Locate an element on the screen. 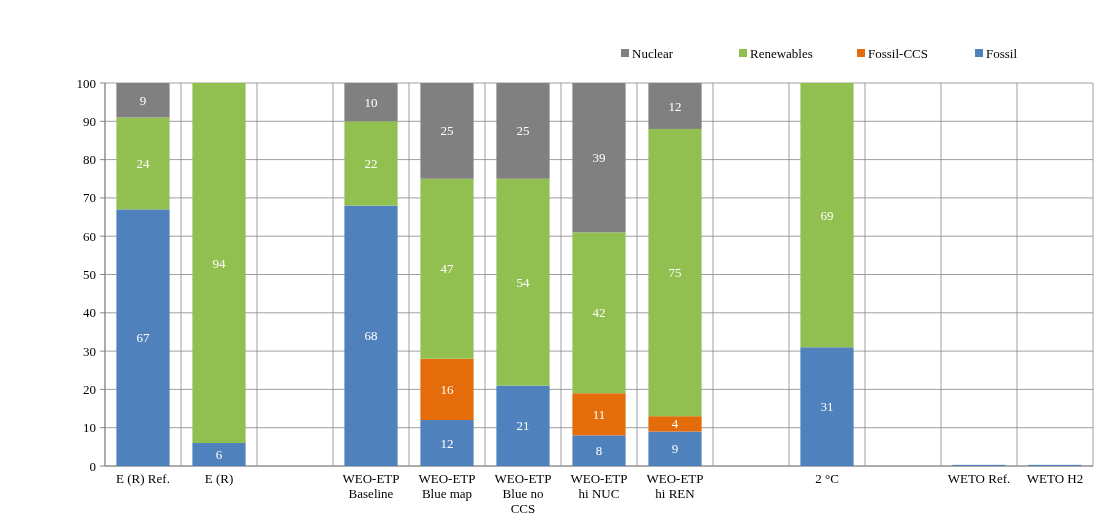  data-label: 16 is located at coordinates (447, 389).